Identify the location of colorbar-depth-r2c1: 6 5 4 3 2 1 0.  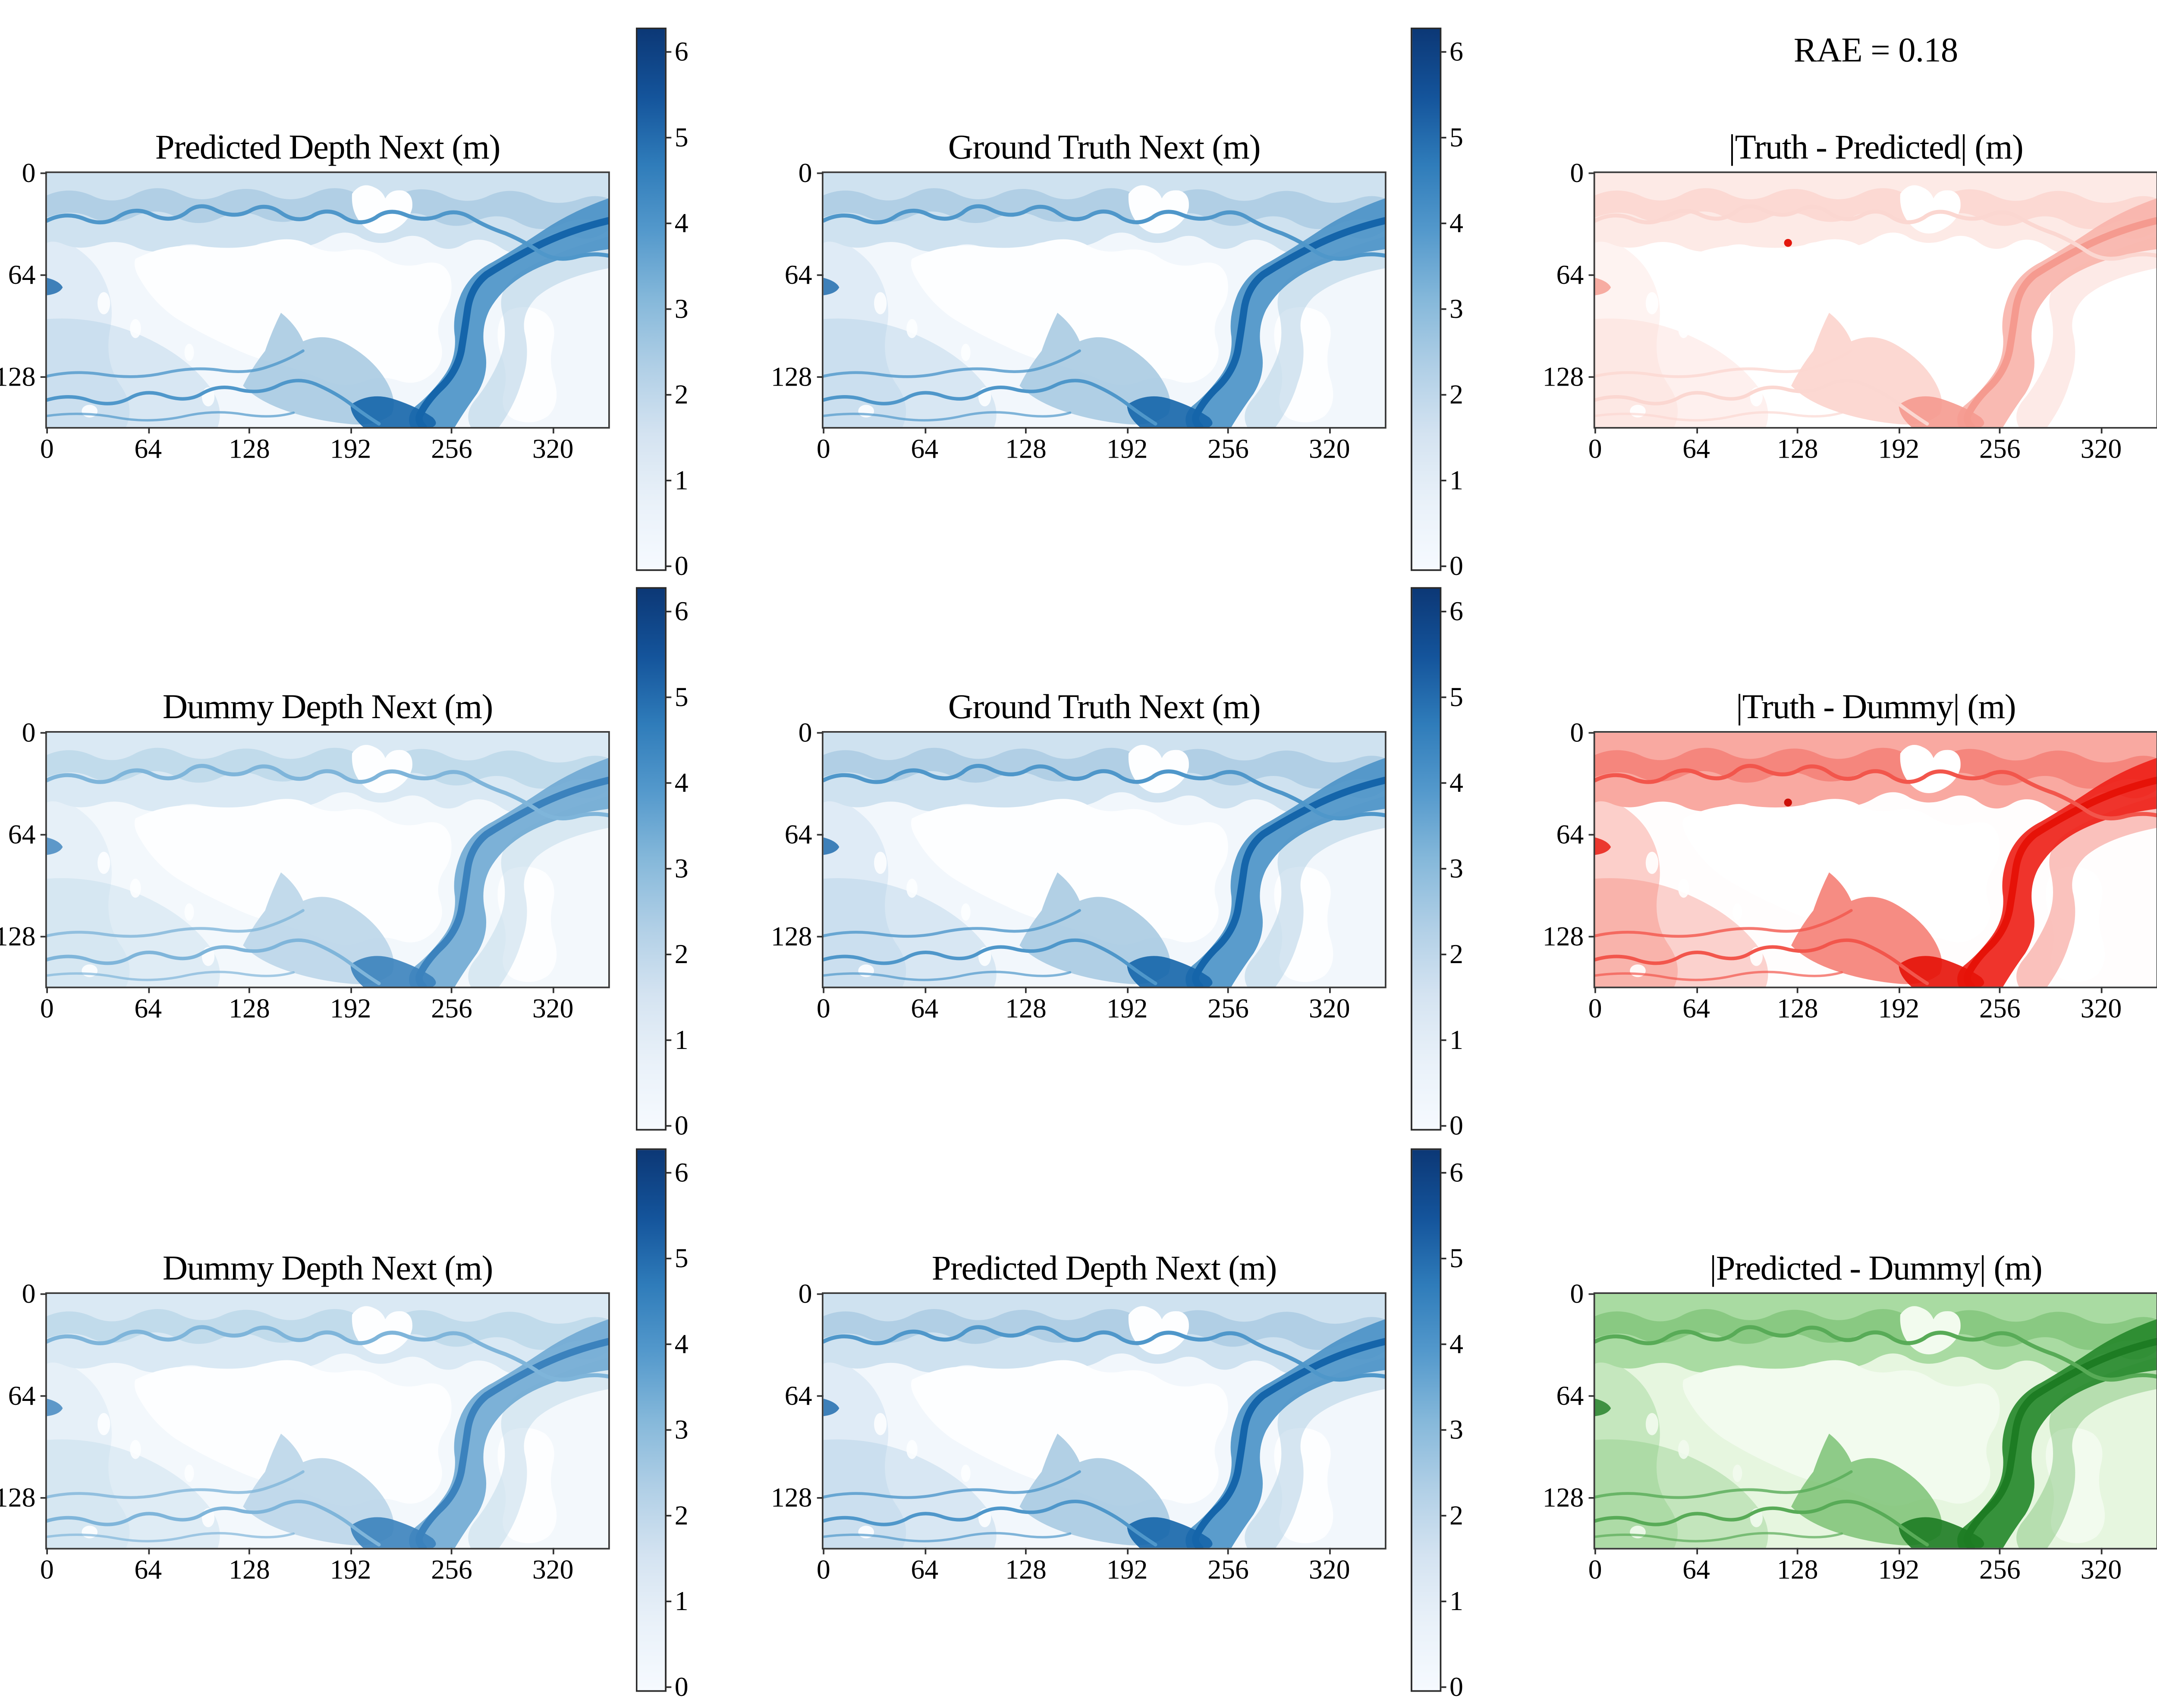
(662, 863).